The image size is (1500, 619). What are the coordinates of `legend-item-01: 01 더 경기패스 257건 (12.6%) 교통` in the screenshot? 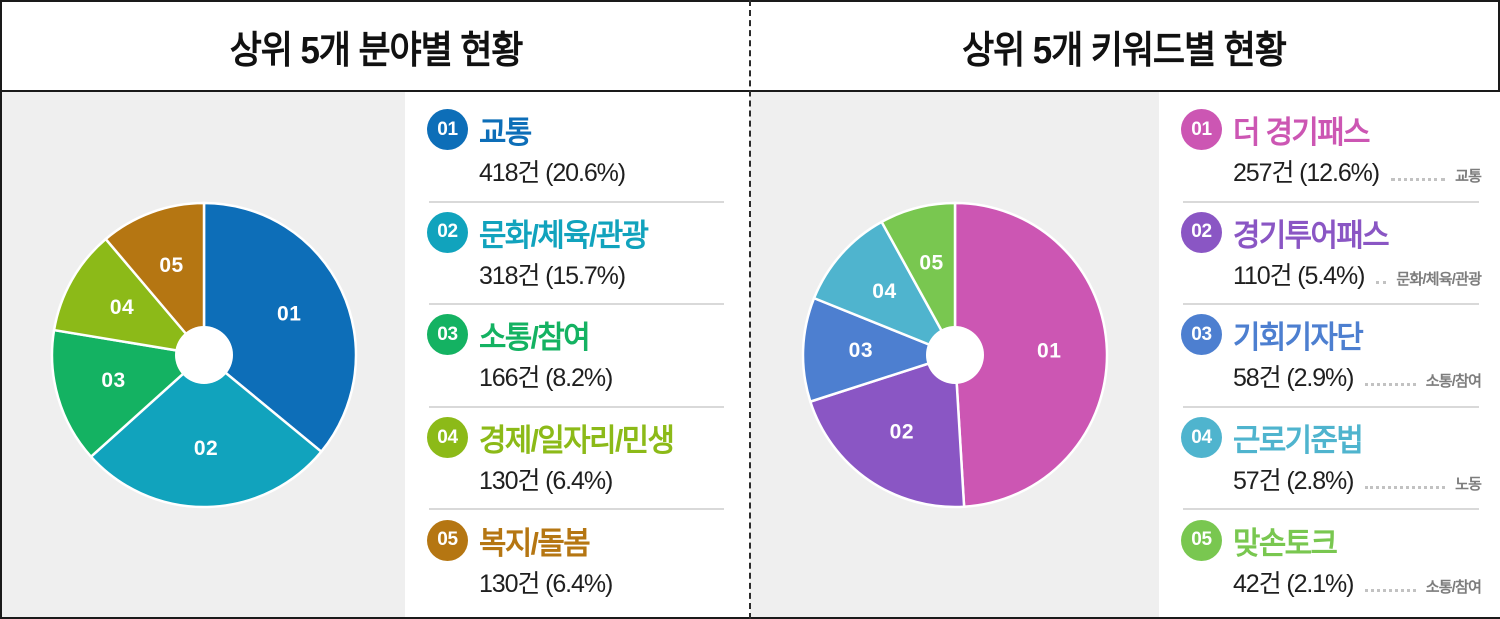 It's located at (1331, 149).